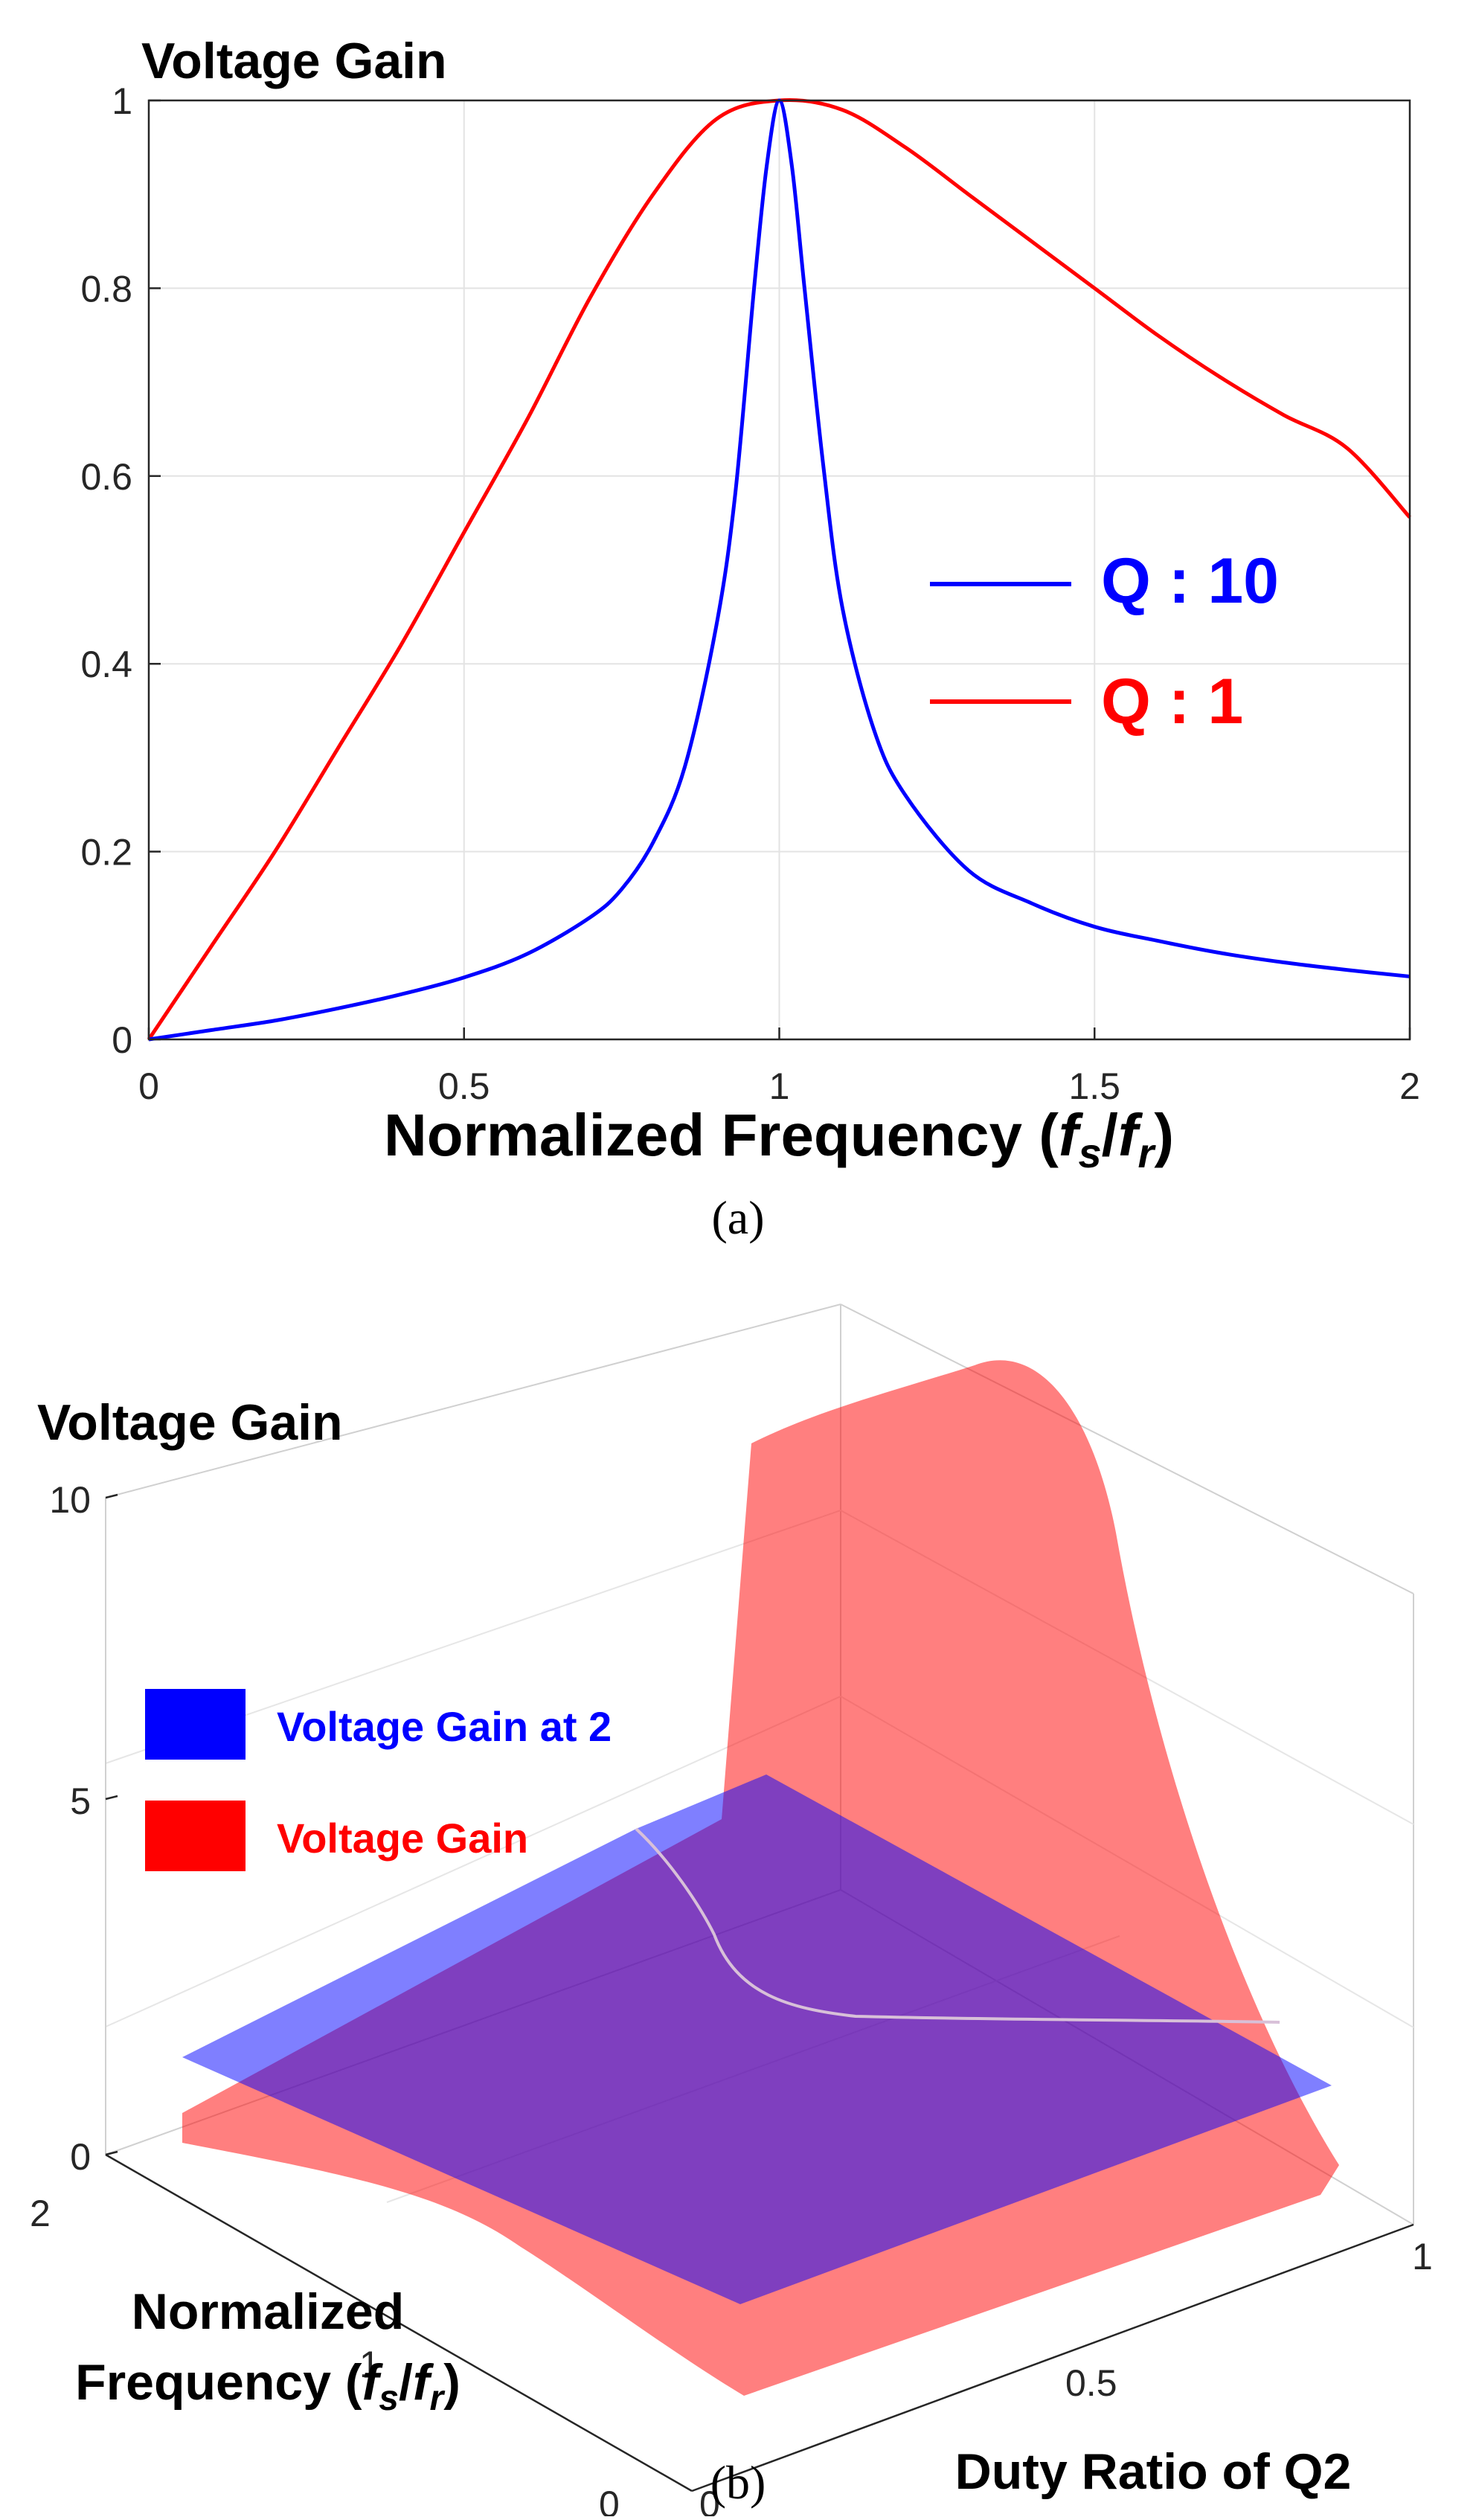 This screenshot has height=2520, width=1476. I want to click on y-tick-label: 0.8, so click(106, 289).